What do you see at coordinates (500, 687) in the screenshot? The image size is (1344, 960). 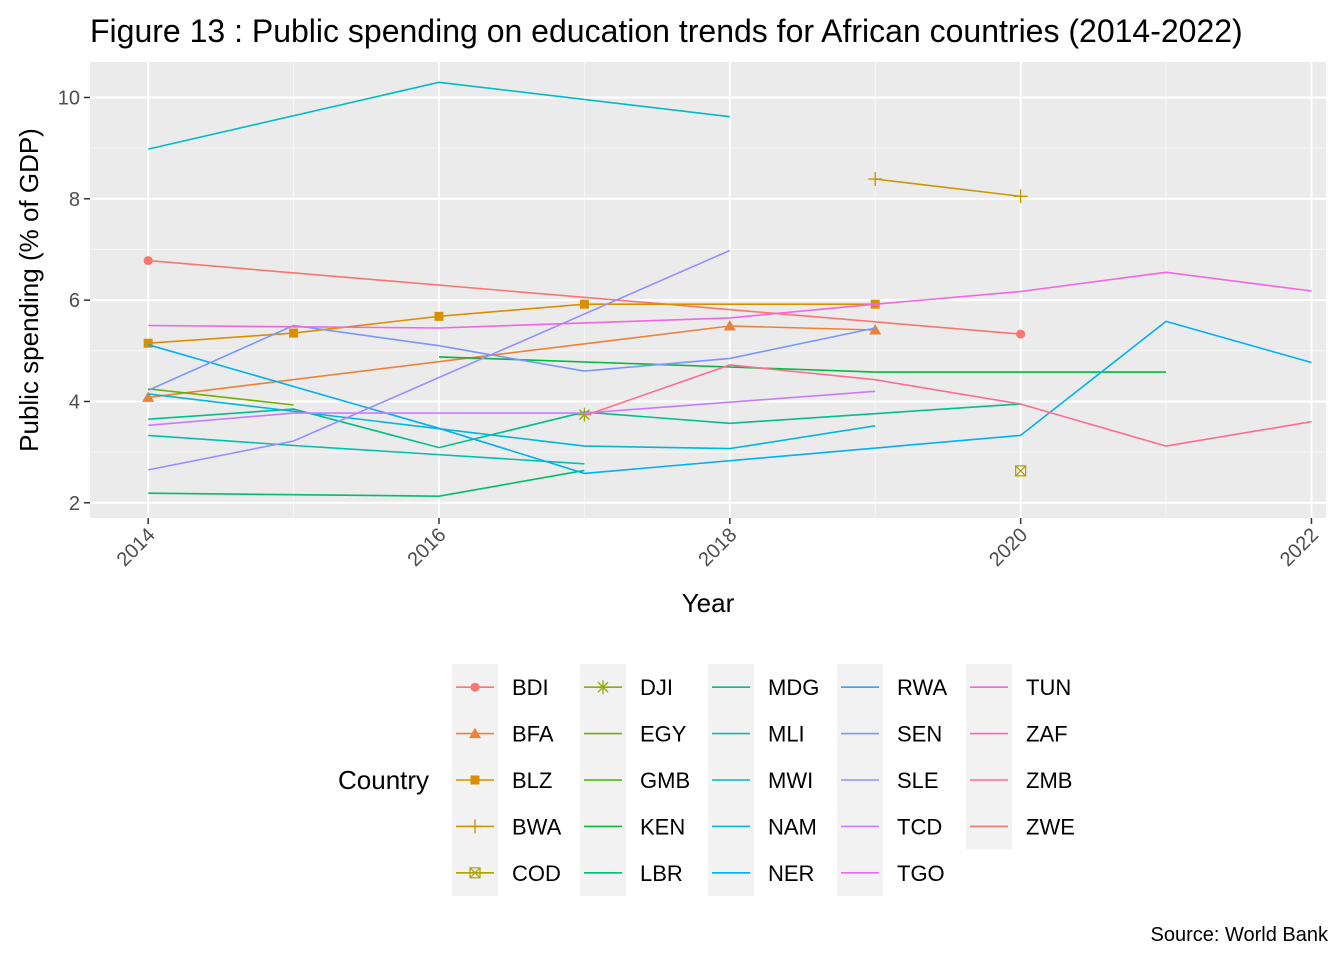 I see `legend-item-bdi: BDI` at bounding box center [500, 687].